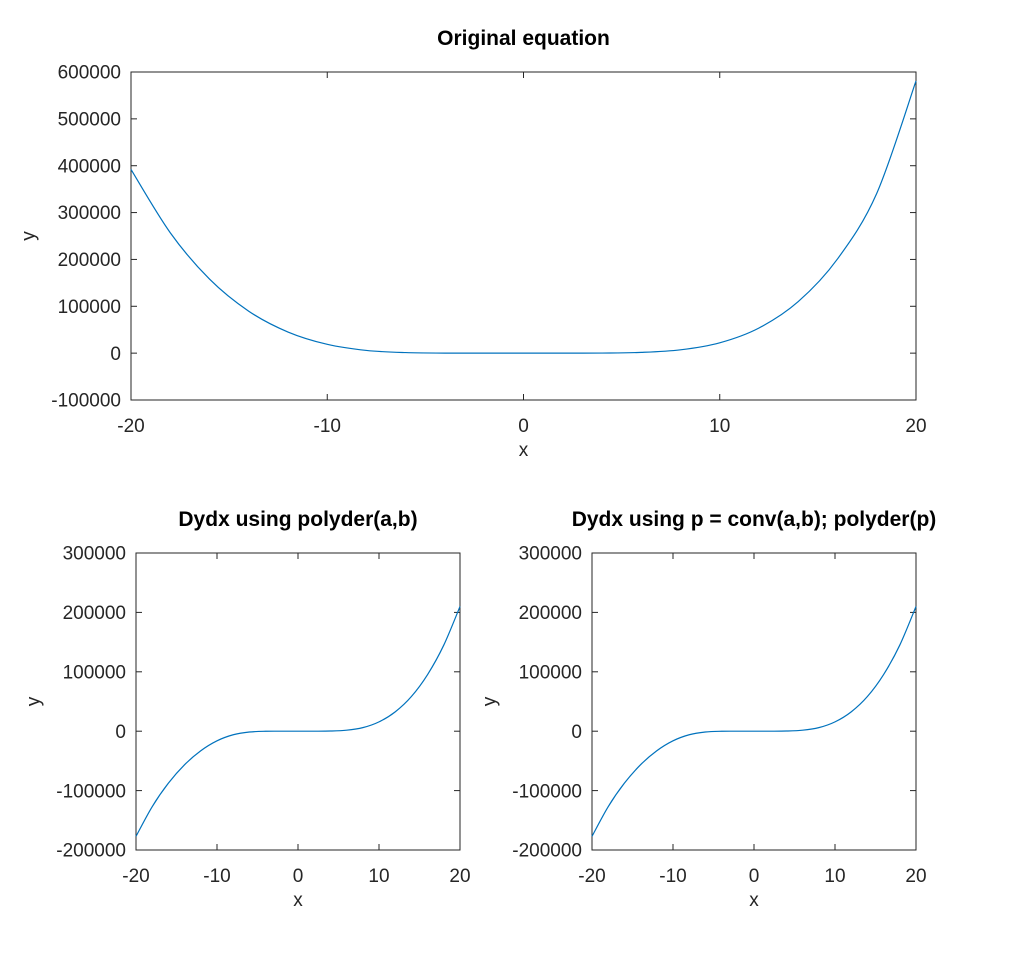 The width and height of the screenshot is (1012, 955). I want to click on y-tick-label-conv: 200000, so click(550, 613).